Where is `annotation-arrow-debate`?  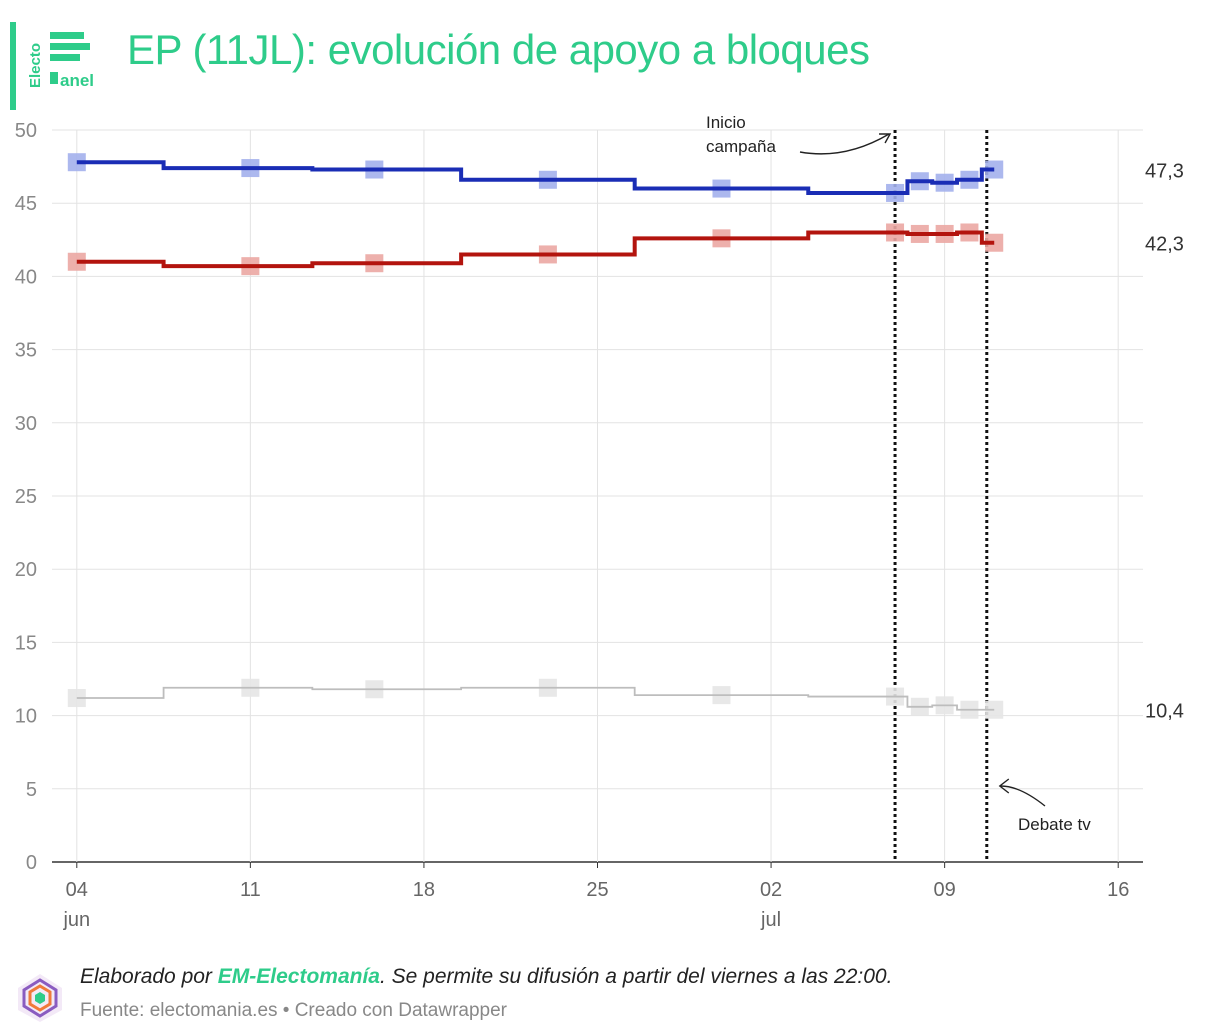
annotation-arrow-debate is located at coordinates (1023, 796).